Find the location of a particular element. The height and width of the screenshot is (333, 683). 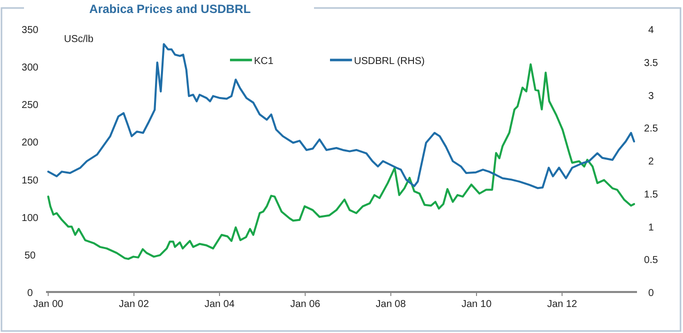

y-tick-label: 350 is located at coordinates (30, 30).